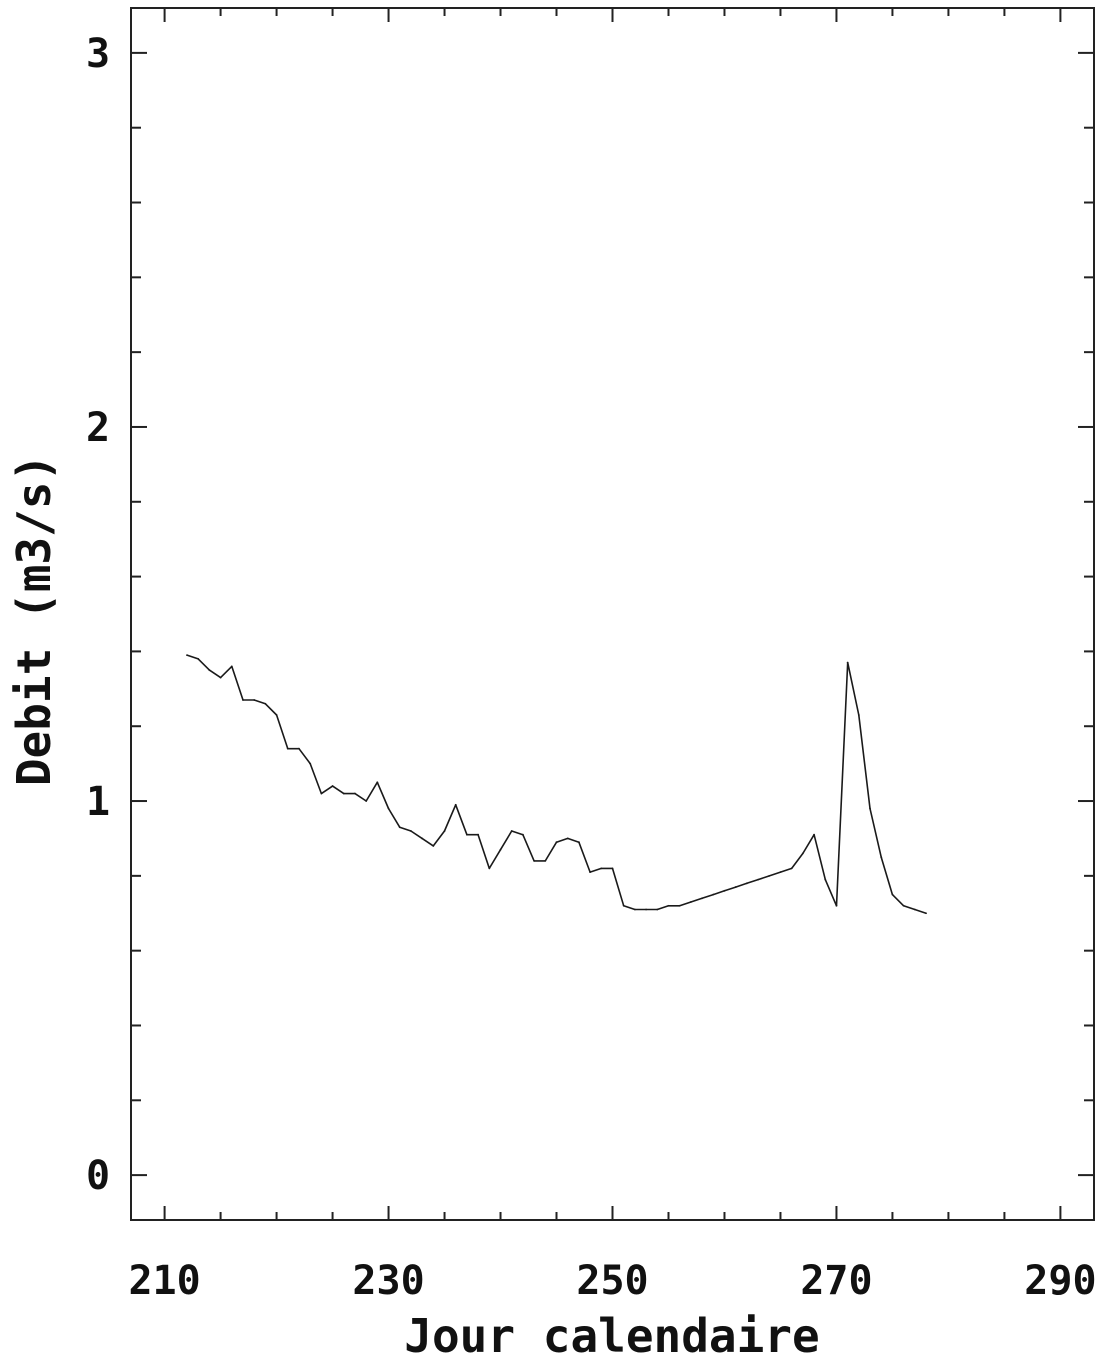 The height and width of the screenshot is (1369, 1115). I want to click on x-tick-label: 250, so click(612, 1281).